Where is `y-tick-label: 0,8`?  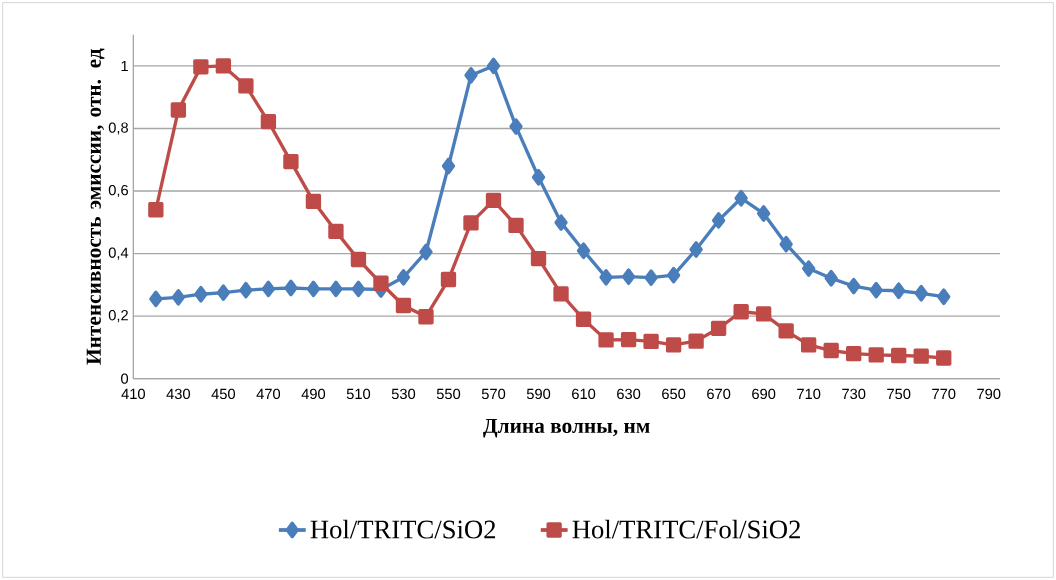 y-tick-label: 0,8 is located at coordinates (118, 128).